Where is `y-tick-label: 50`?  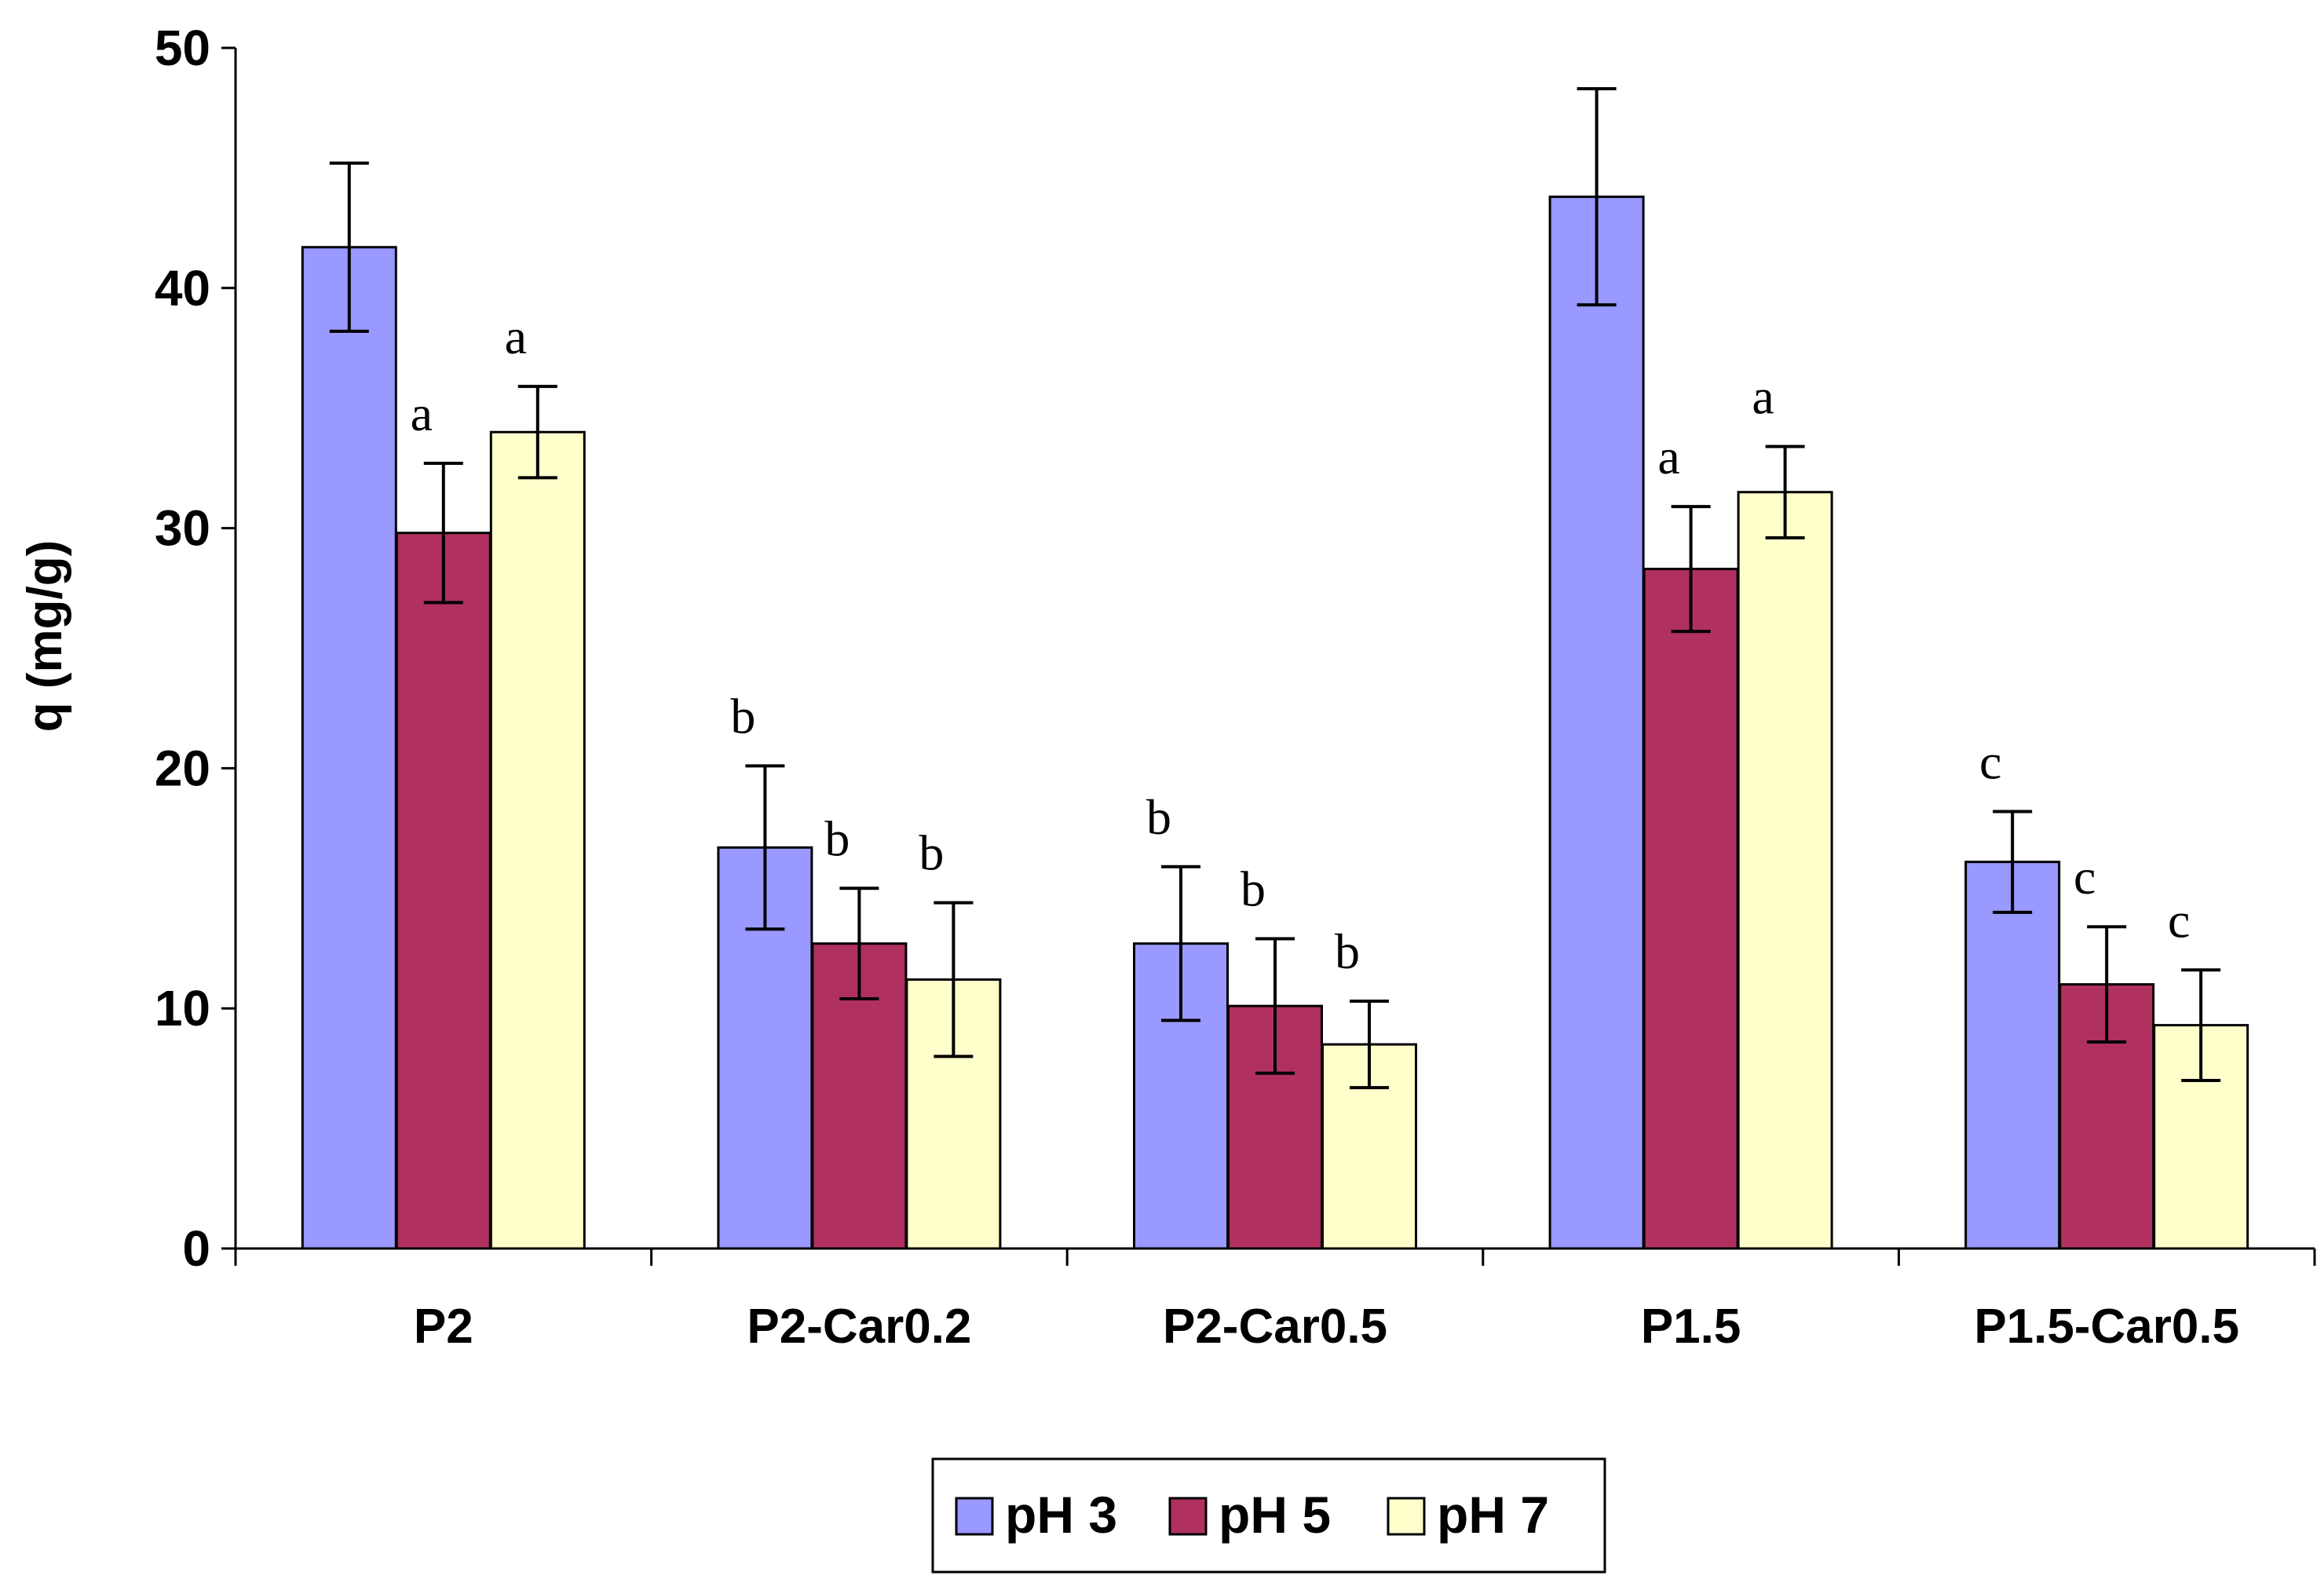 y-tick-label: 50 is located at coordinates (182, 48).